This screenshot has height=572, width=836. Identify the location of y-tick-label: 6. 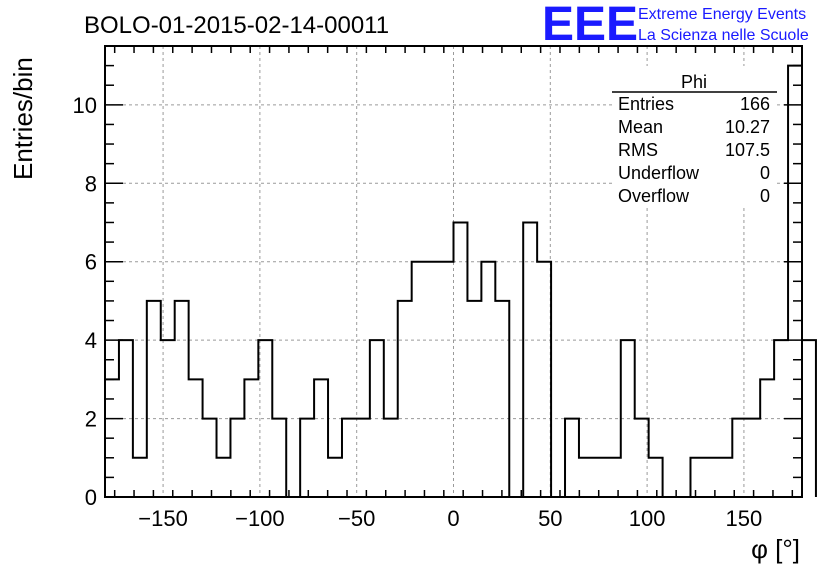
(91, 262).